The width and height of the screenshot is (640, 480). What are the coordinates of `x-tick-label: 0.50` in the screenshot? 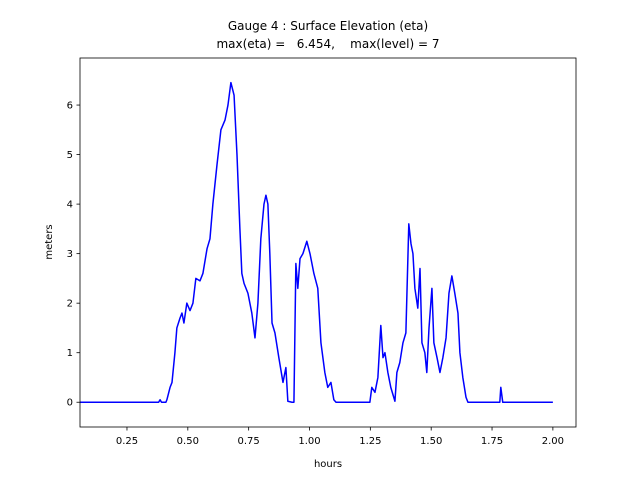 It's located at (188, 441).